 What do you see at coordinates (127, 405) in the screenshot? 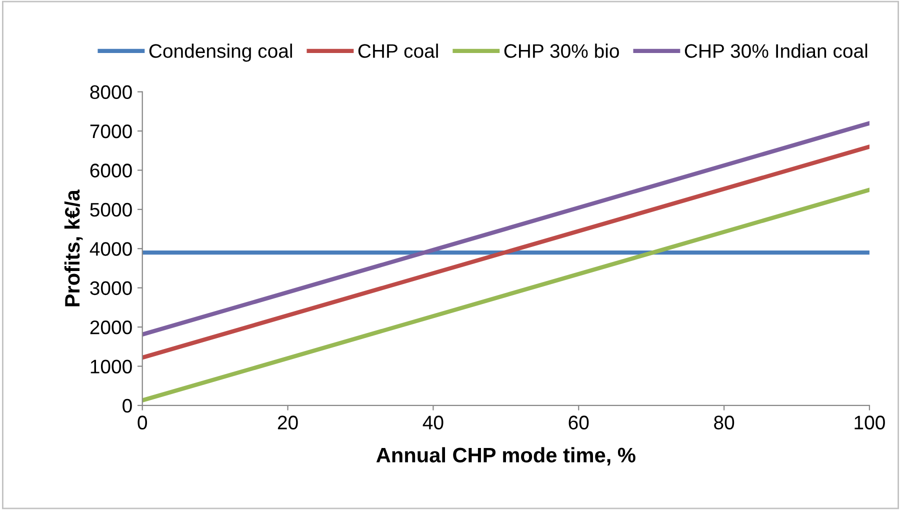
I see `y-tick-label: 0` at bounding box center [127, 405].